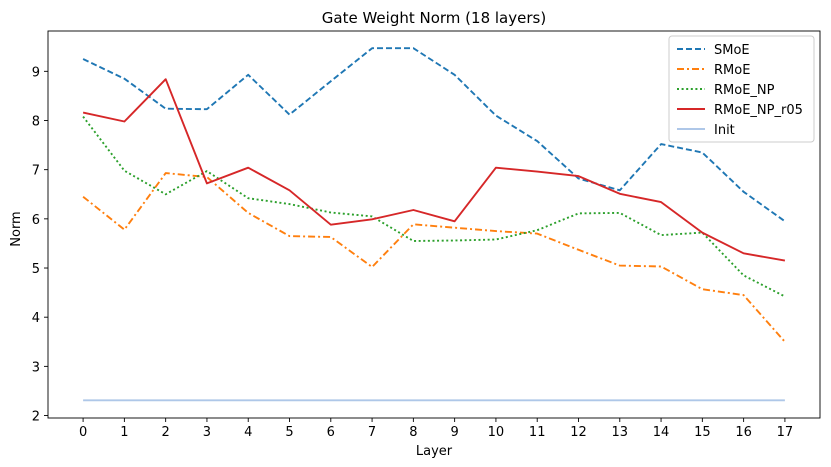 The image size is (831, 467). I want to click on x-tick-label: 12, so click(578, 432).